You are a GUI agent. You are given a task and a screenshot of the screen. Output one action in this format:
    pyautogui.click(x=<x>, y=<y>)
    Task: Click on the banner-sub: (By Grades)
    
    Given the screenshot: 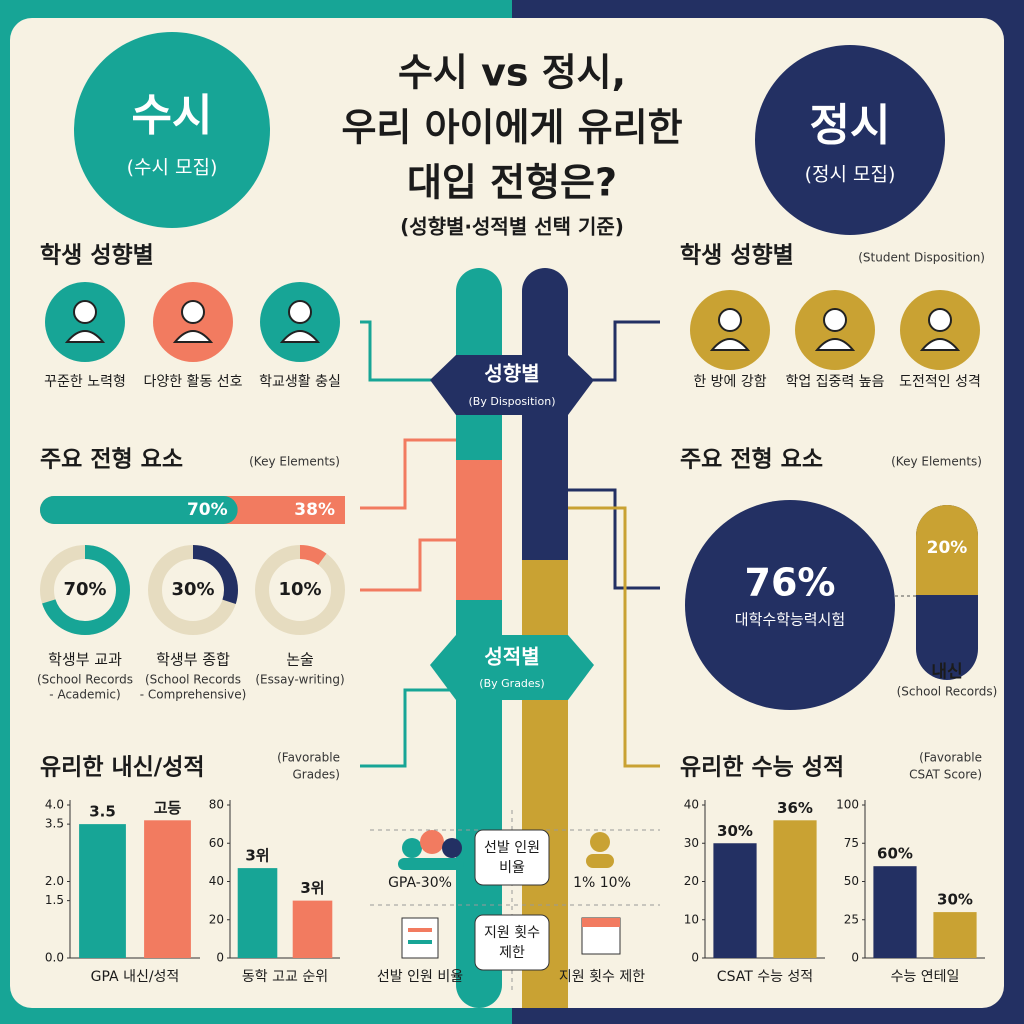 What is the action you would take?
    pyautogui.click(x=511, y=683)
    